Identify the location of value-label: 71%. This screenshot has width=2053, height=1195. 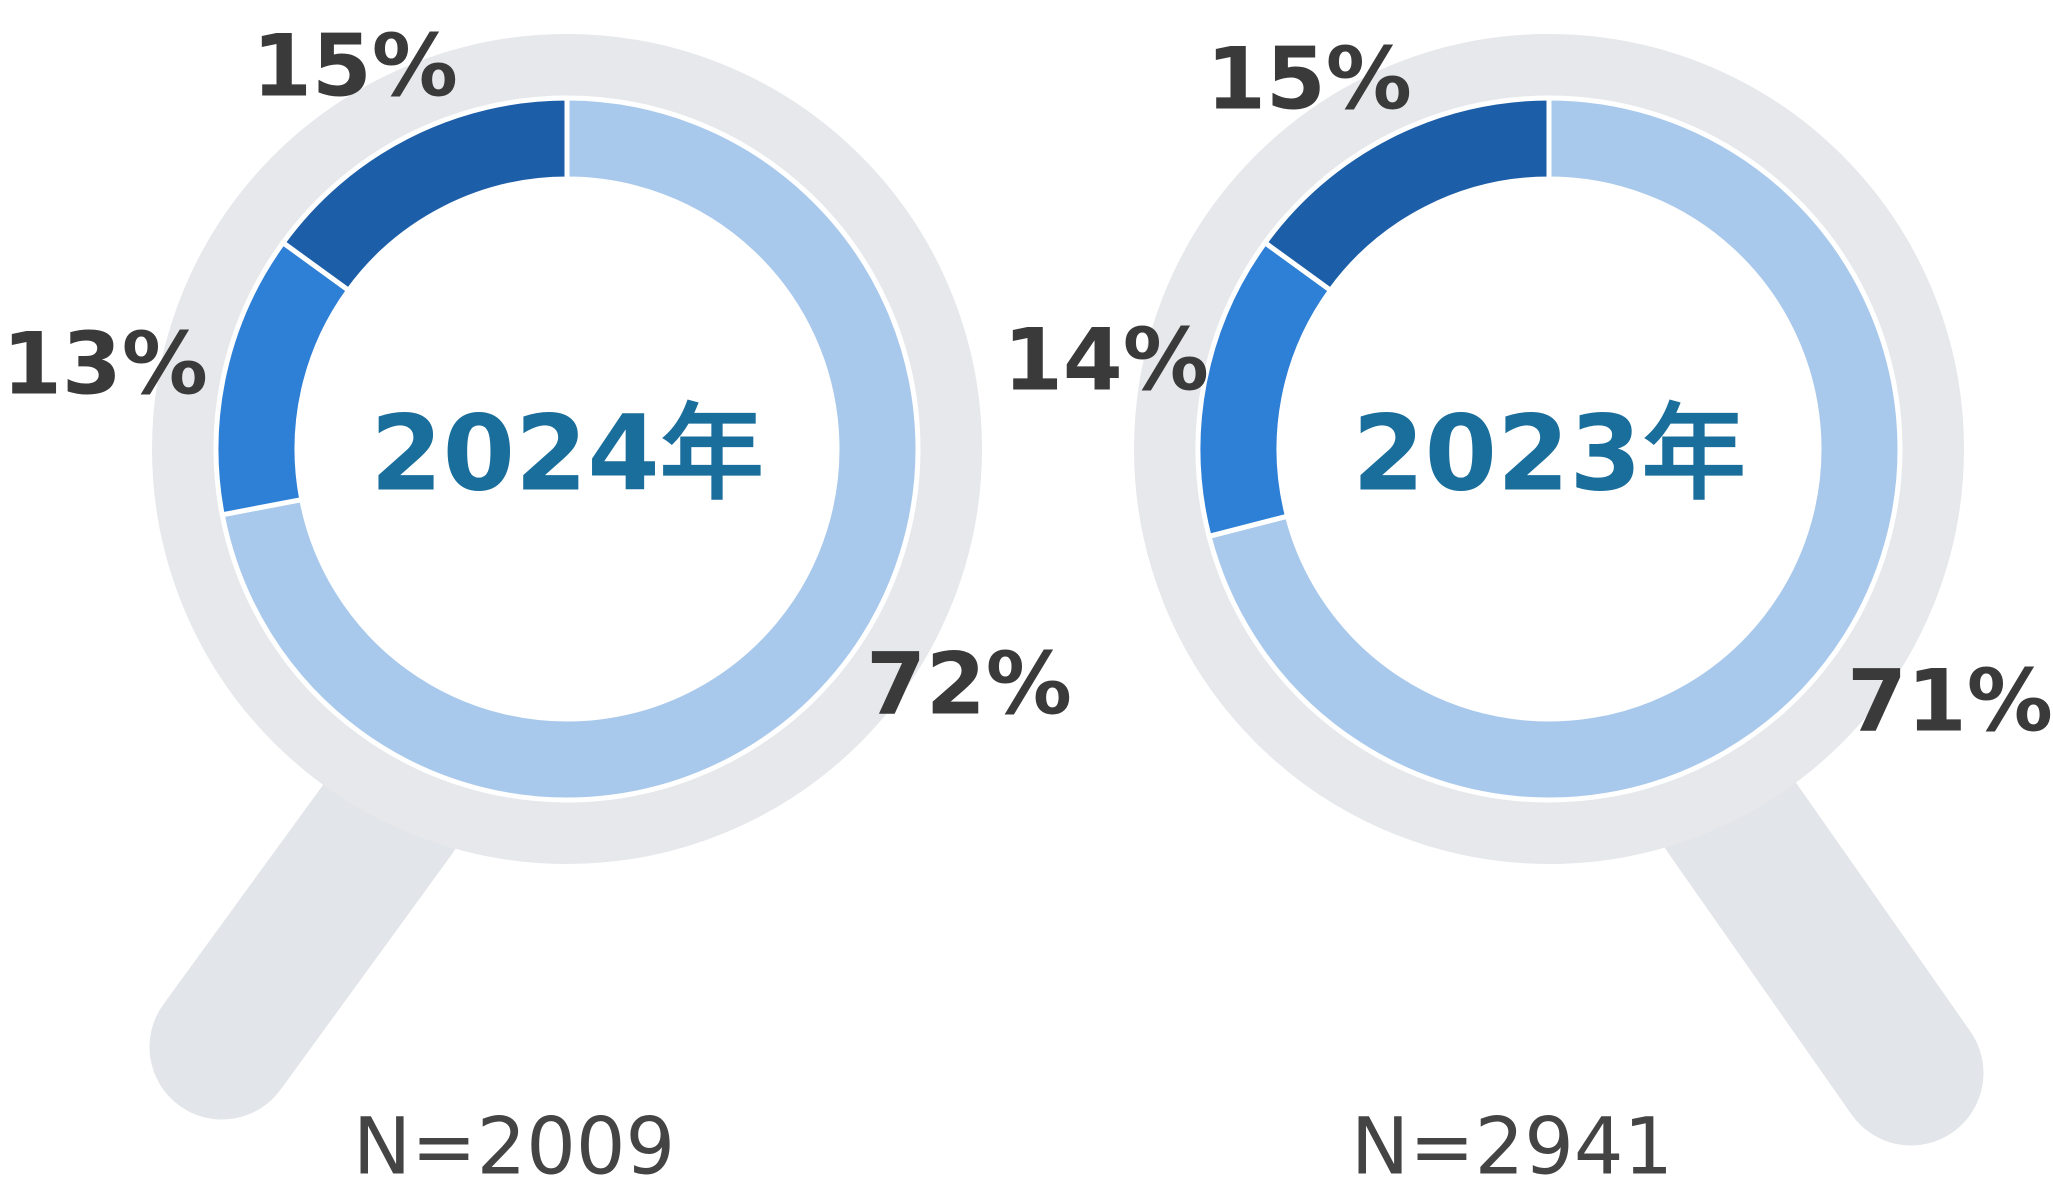
(1950, 701).